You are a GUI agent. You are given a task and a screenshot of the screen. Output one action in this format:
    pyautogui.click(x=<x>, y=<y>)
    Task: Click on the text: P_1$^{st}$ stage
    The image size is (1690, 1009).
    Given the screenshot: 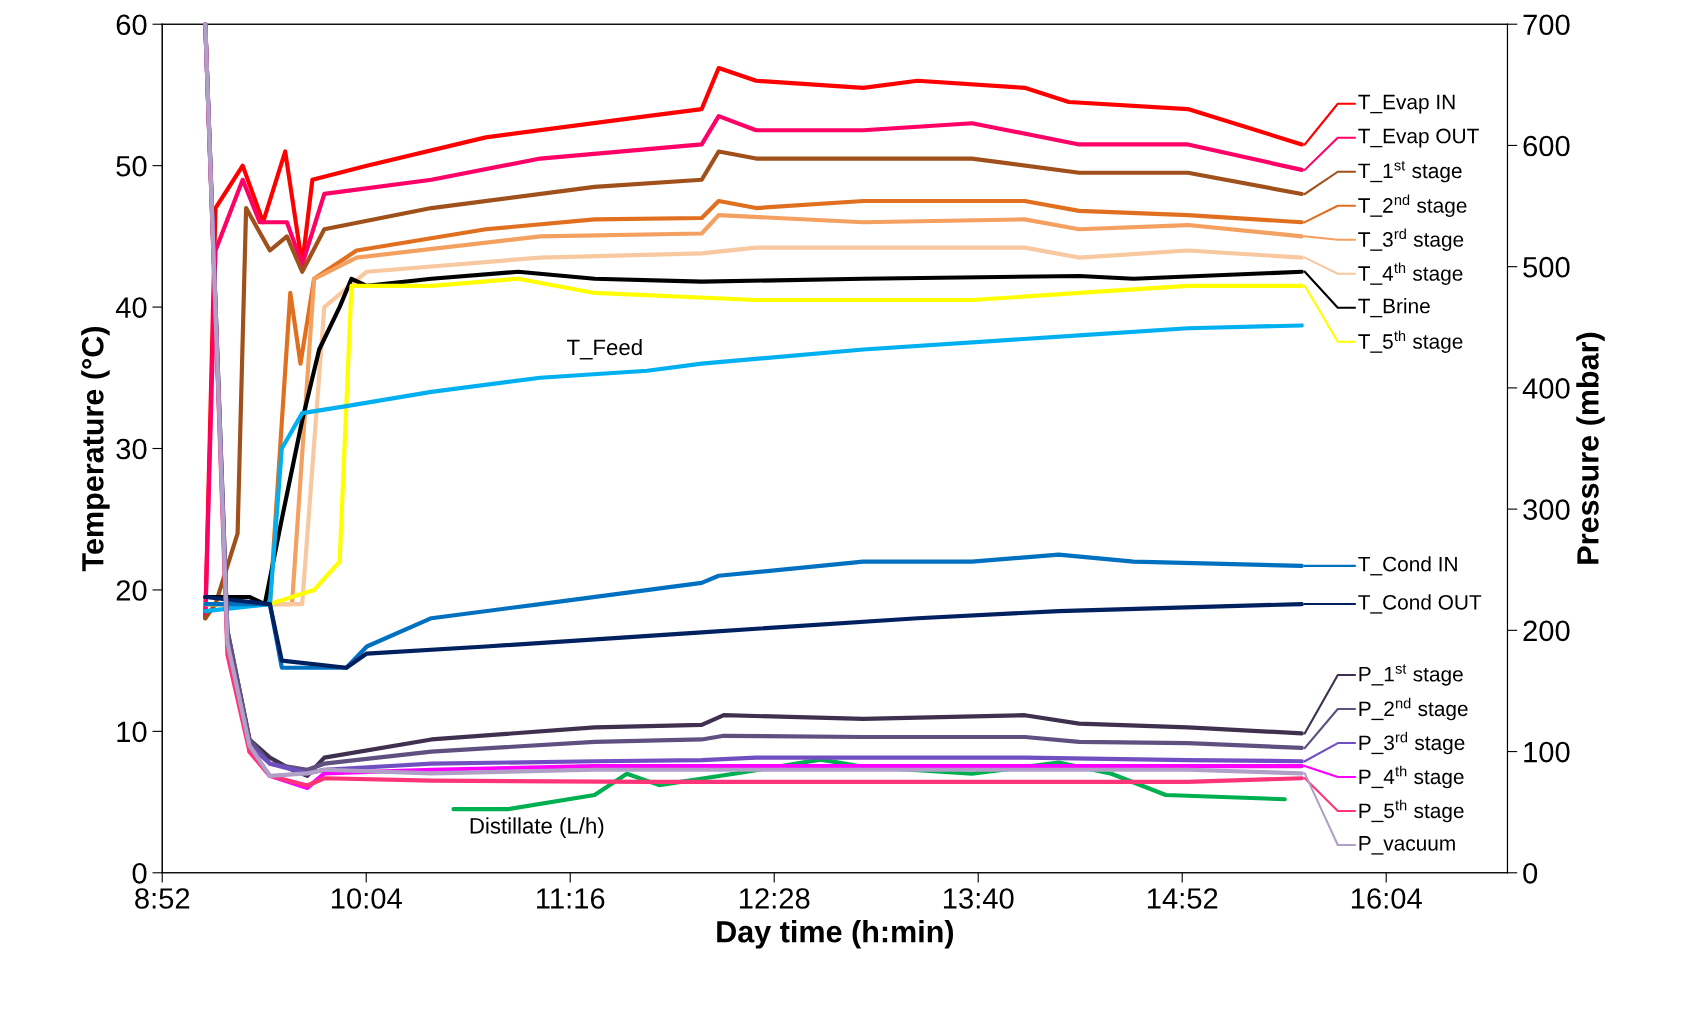 What is the action you would take?
    pyautogui.click(x=1411, y=675)
    